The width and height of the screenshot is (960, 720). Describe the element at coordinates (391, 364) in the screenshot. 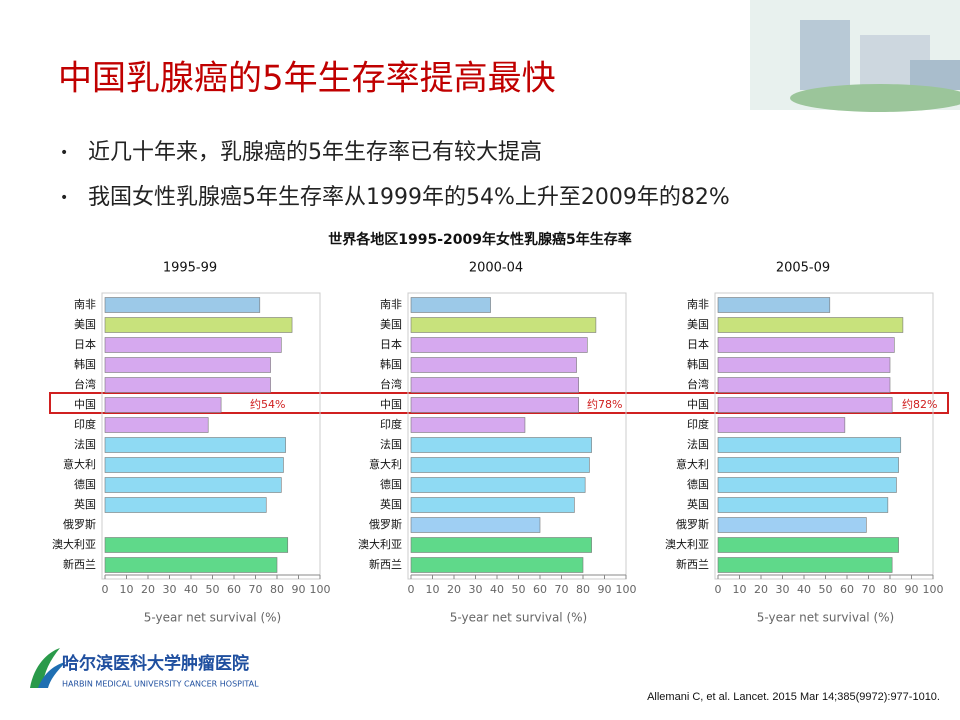

I see `category-label: 韩国` at that location.